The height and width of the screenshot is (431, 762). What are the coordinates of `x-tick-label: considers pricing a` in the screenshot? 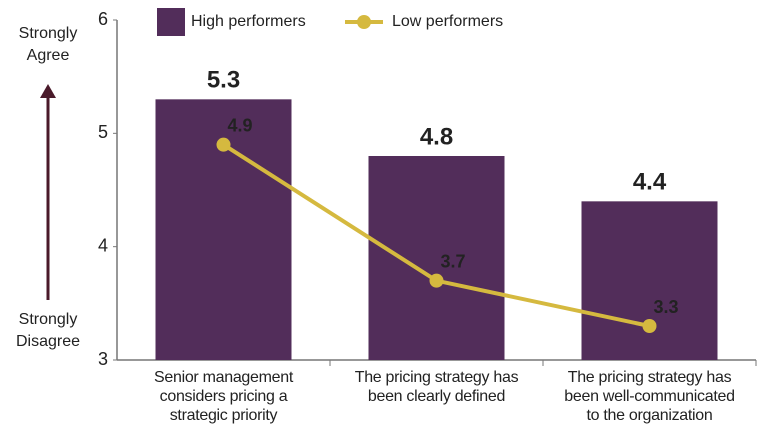 It's located at (224, 396).